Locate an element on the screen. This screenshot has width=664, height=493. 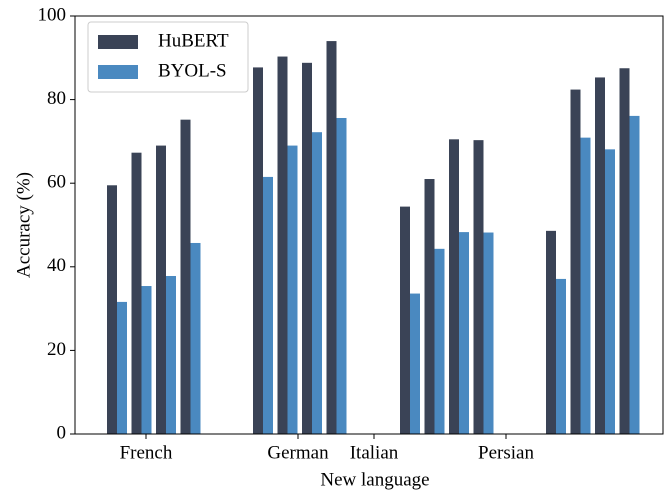
y-axis-label: Accuracy (%) is located at coordinates (23, 225).